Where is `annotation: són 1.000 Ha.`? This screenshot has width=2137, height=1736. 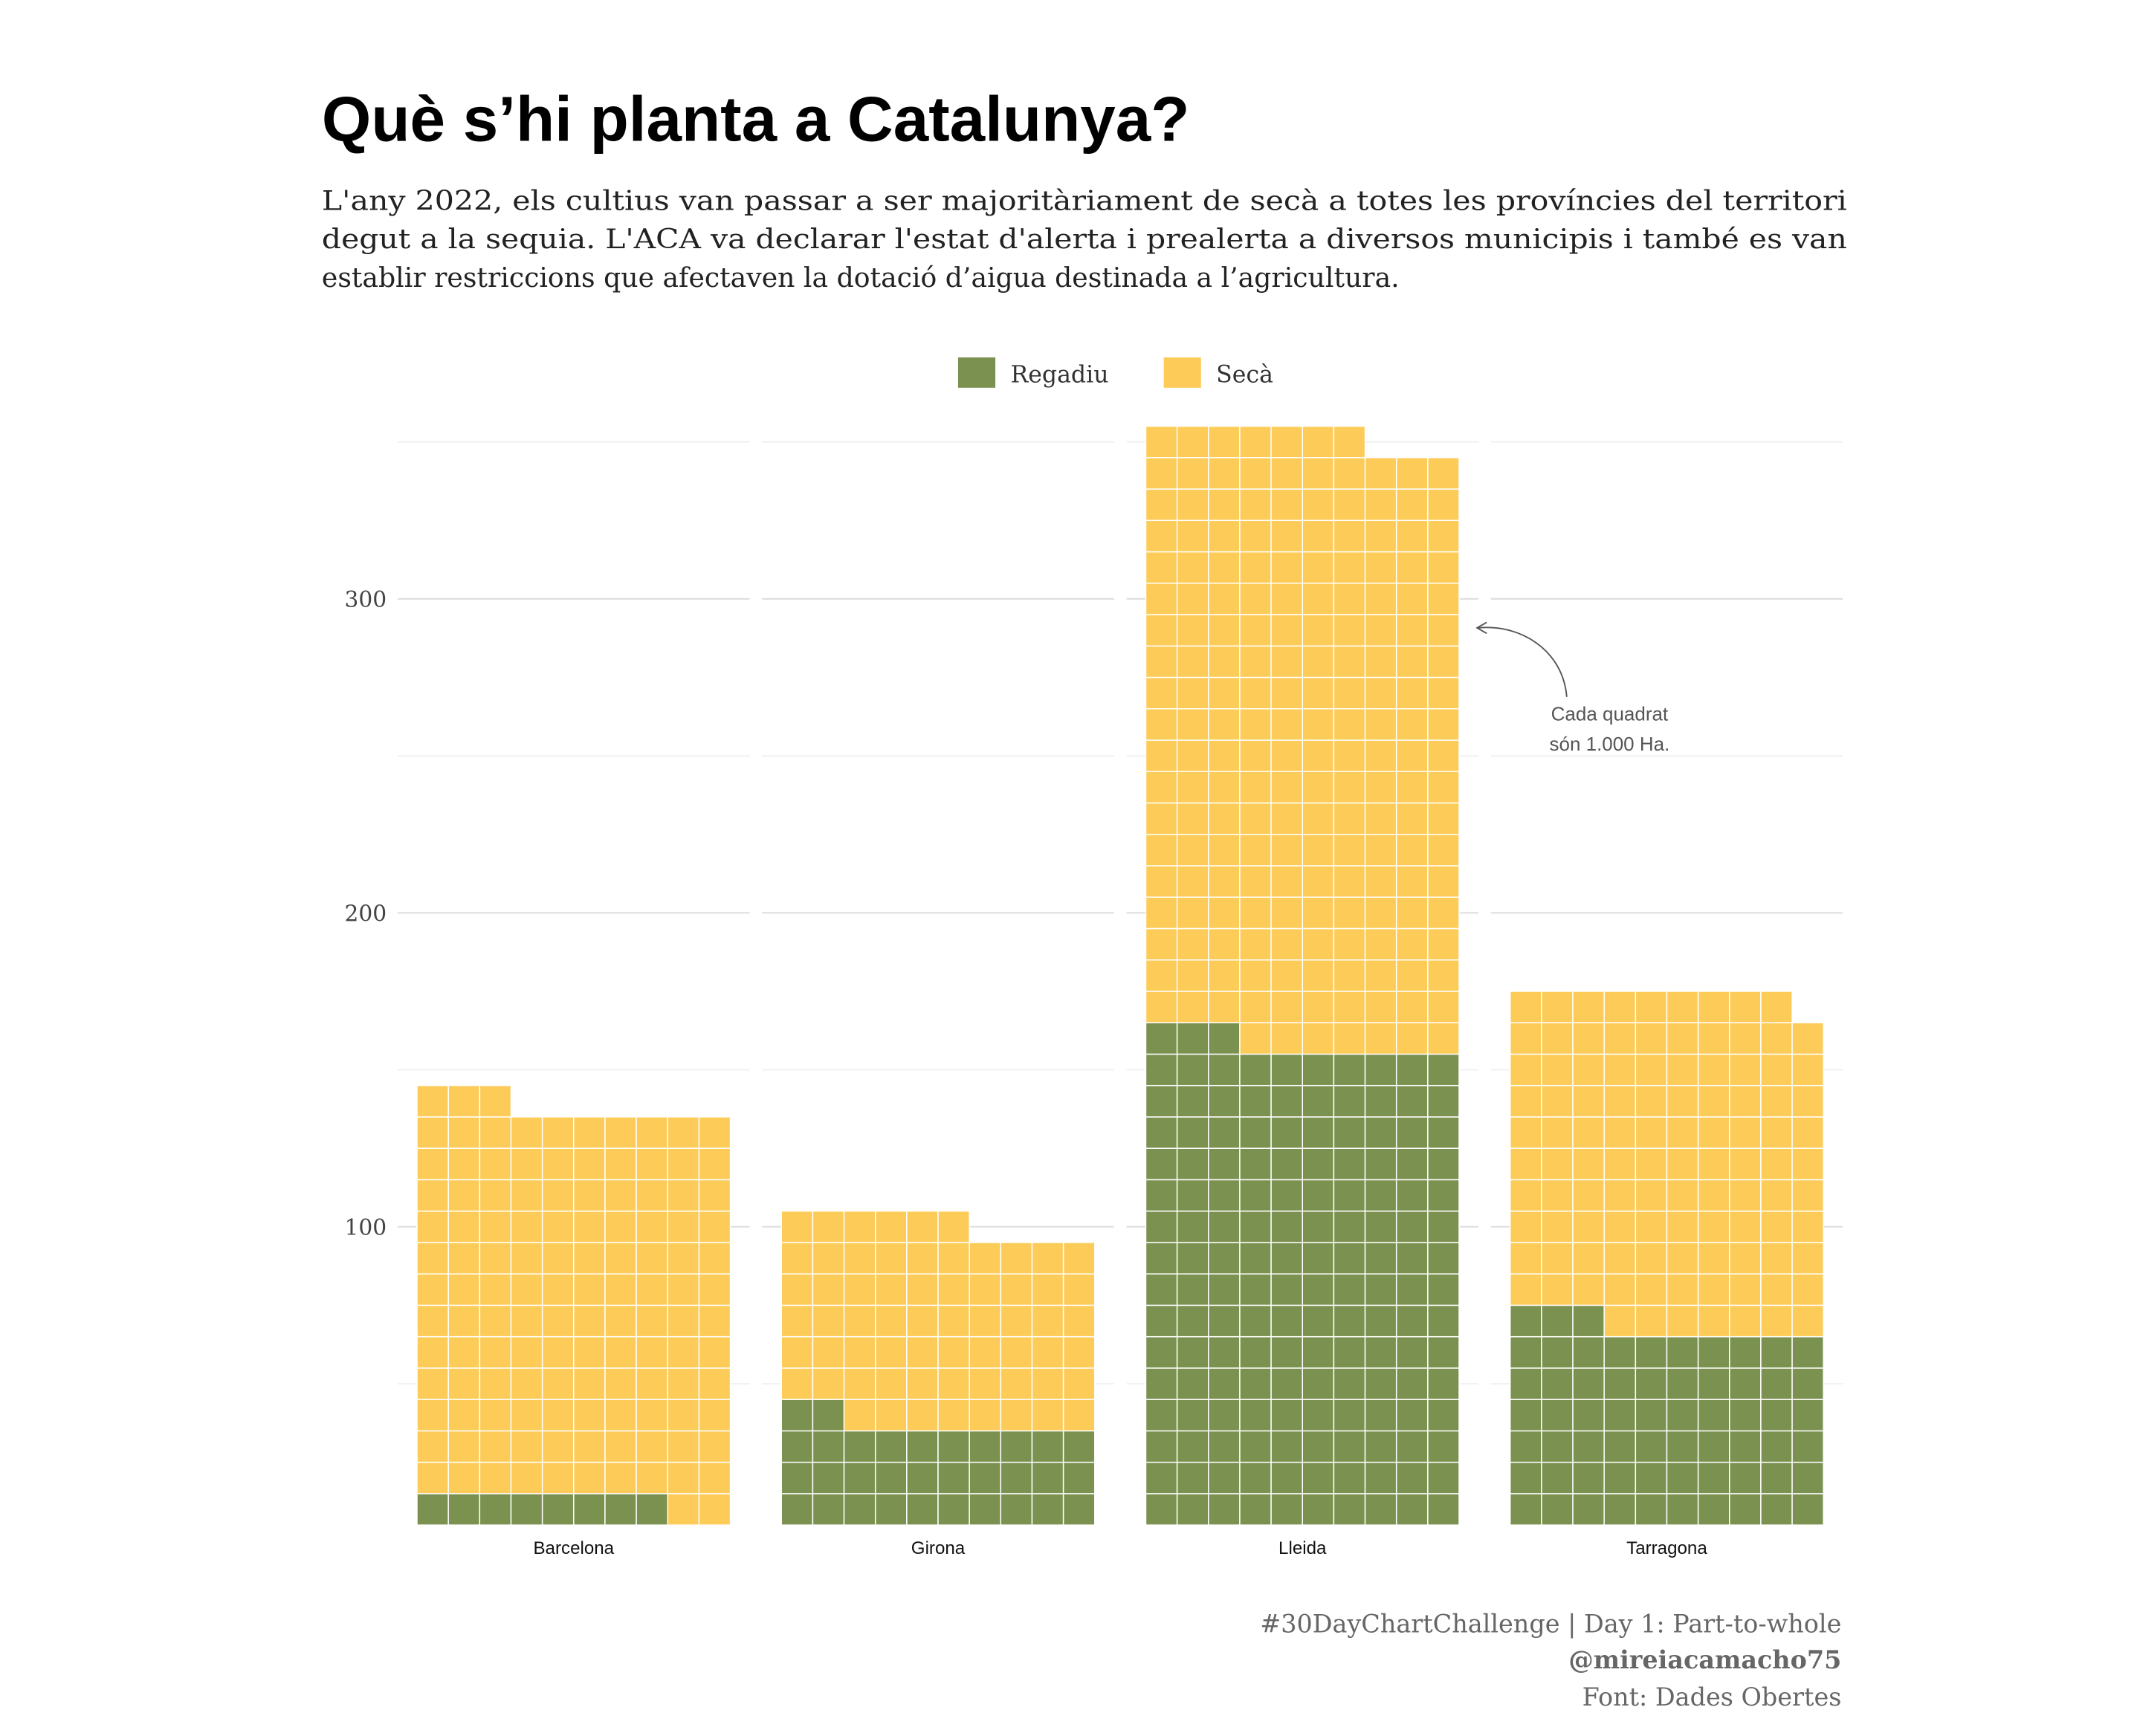 annotation: són 1.000 Ha. is located at coordinates (1610, 744).